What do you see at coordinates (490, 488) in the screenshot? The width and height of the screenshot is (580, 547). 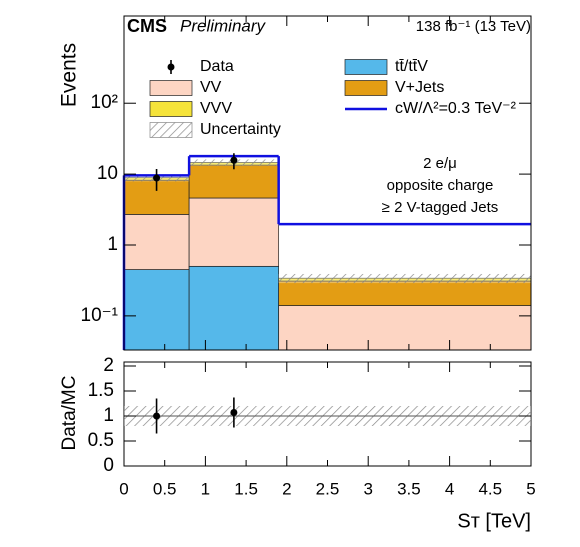 I see `x-tick-label: 4.5` at bounding box center [490, 488].